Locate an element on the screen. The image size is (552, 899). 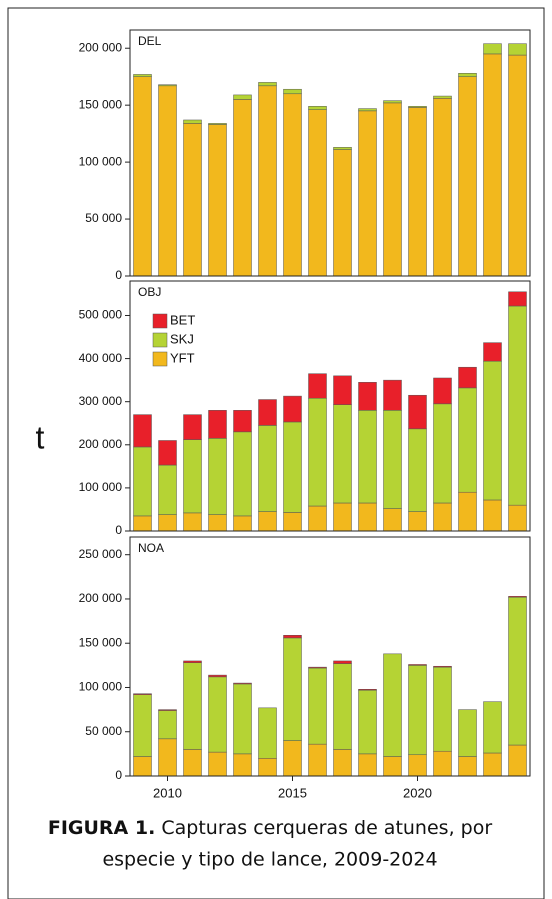
caption-text: Capturas cerqueras de atunes, por is located at coordinates (326, 828).